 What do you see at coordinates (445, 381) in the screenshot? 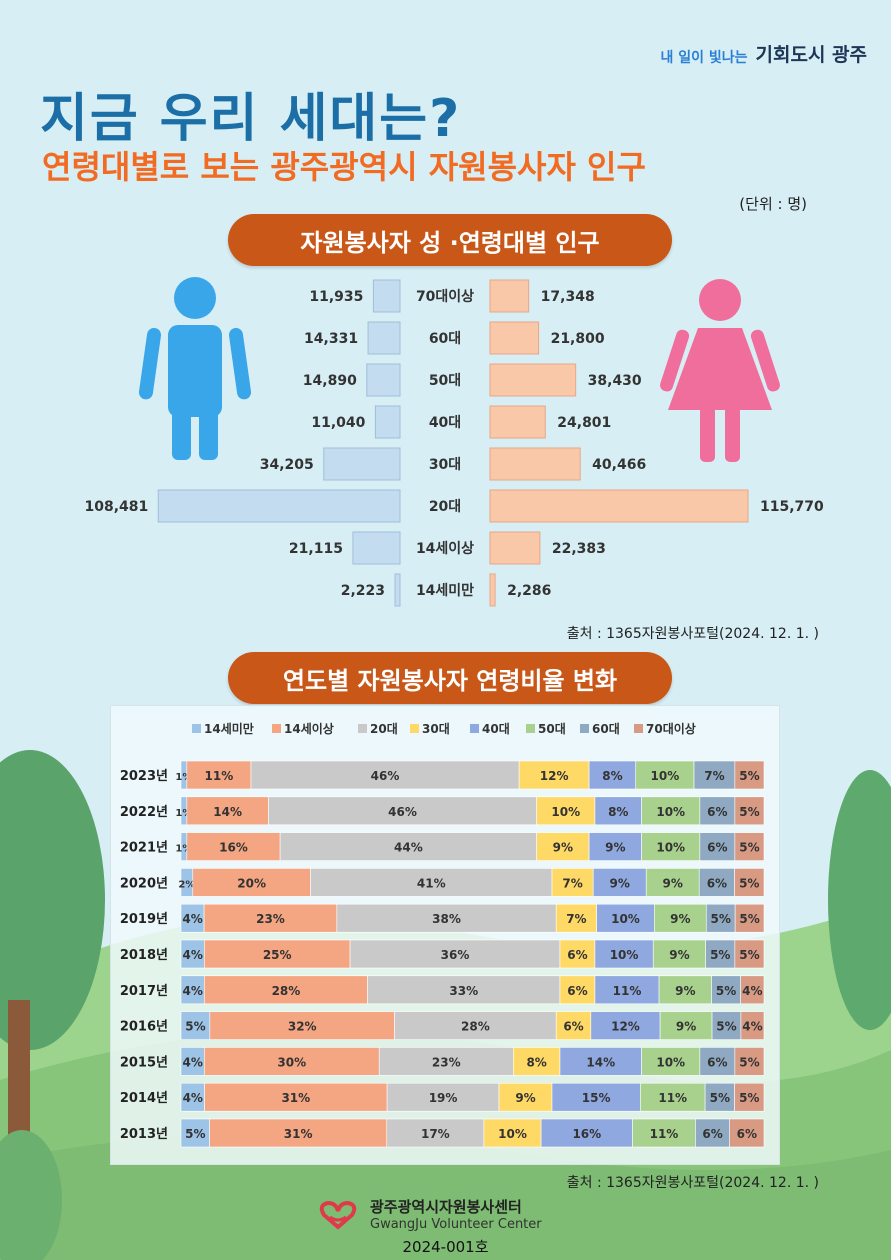
I see `age-group-label: 50대` at bounding box center [445, 381].